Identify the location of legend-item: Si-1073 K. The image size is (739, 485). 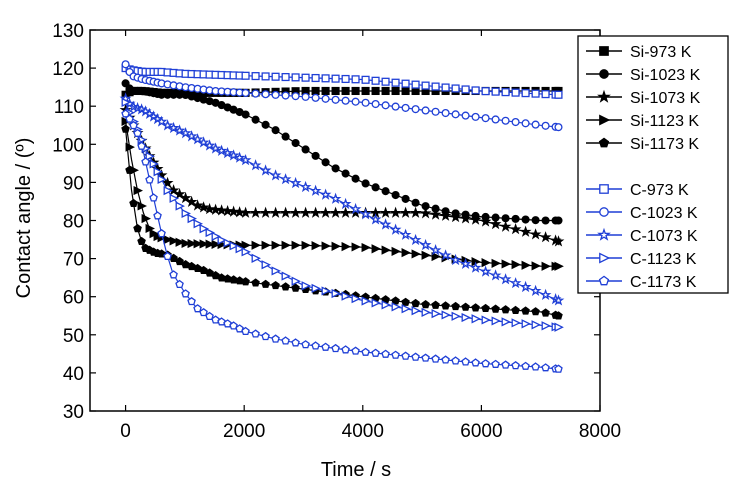
(643, 98).